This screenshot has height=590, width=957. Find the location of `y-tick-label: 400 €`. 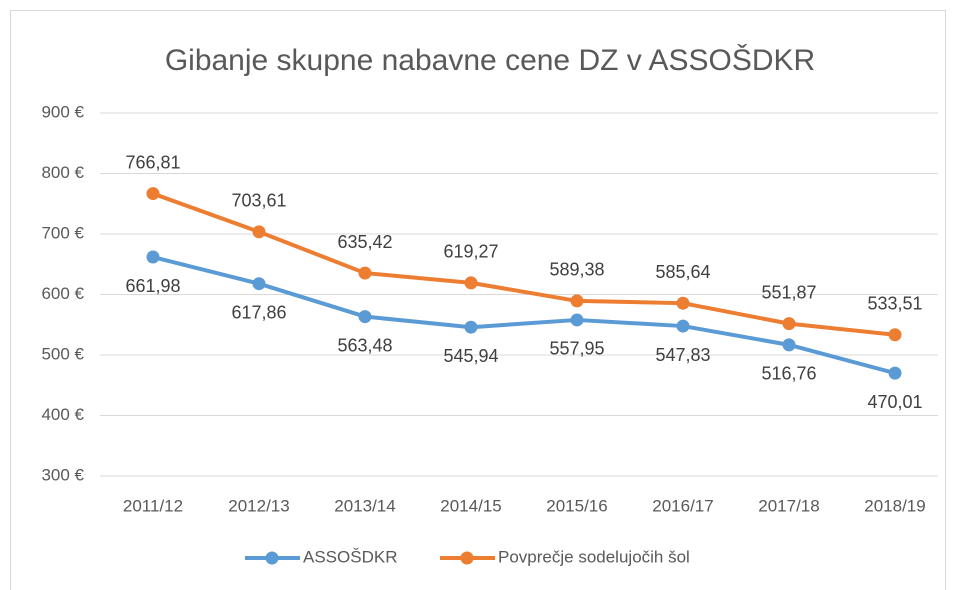

y-tick-label: 400 € is located at coordinates (62, 414).